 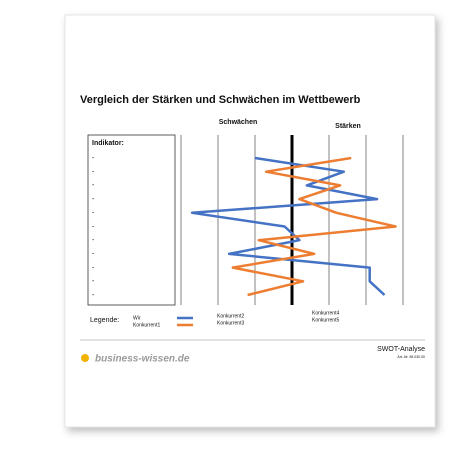 I want to click on legend-entry: Konkurrent5, so click(x=325, y=320).